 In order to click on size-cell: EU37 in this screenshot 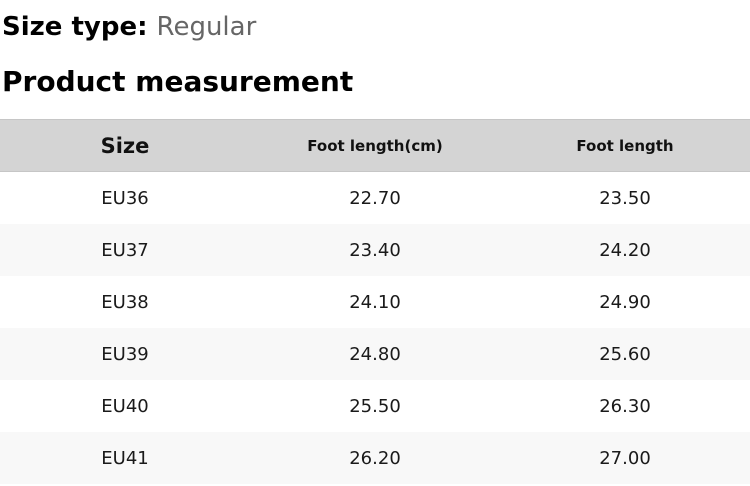, I will do `click(125, 250)`.